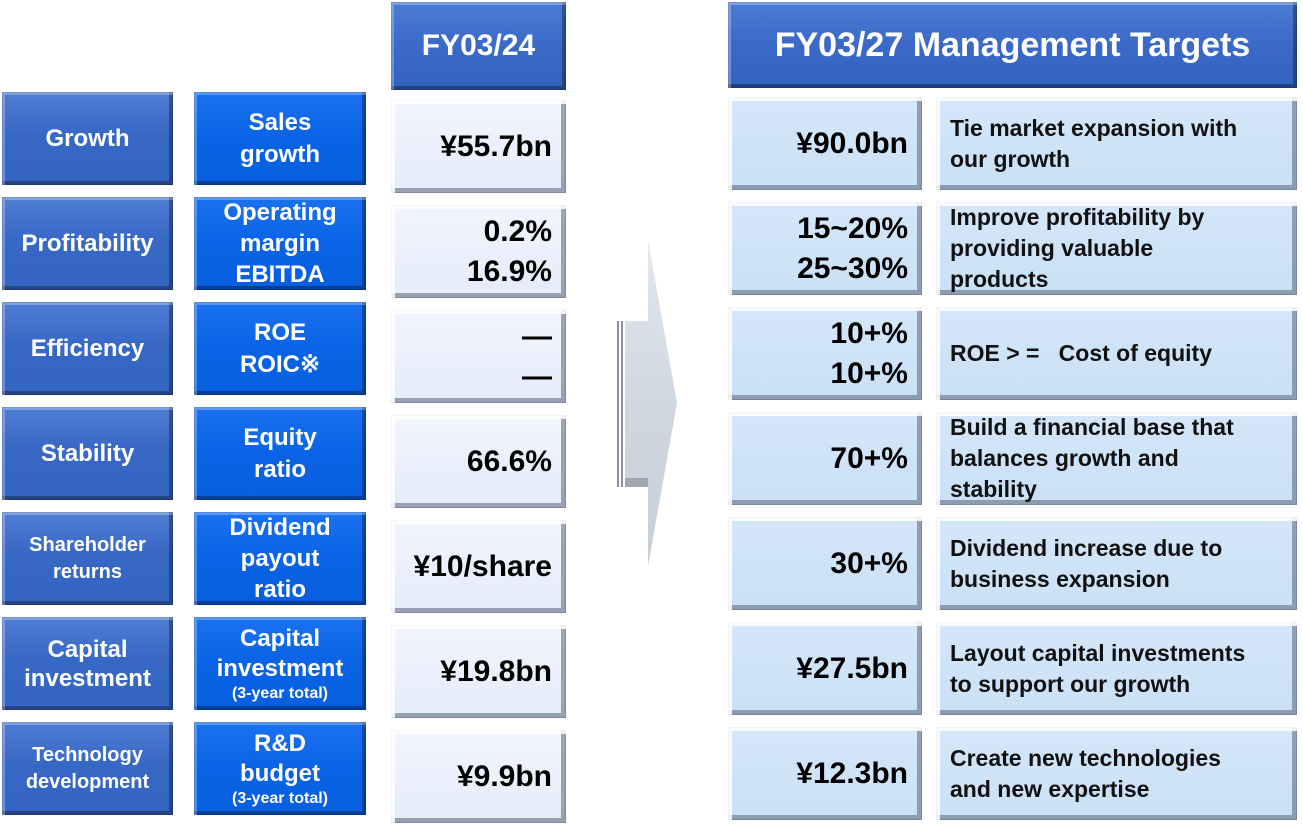  Describe the element at coordinates (852, 228) in the screenshot. I see `target-value-line: 15~20%` at that location.